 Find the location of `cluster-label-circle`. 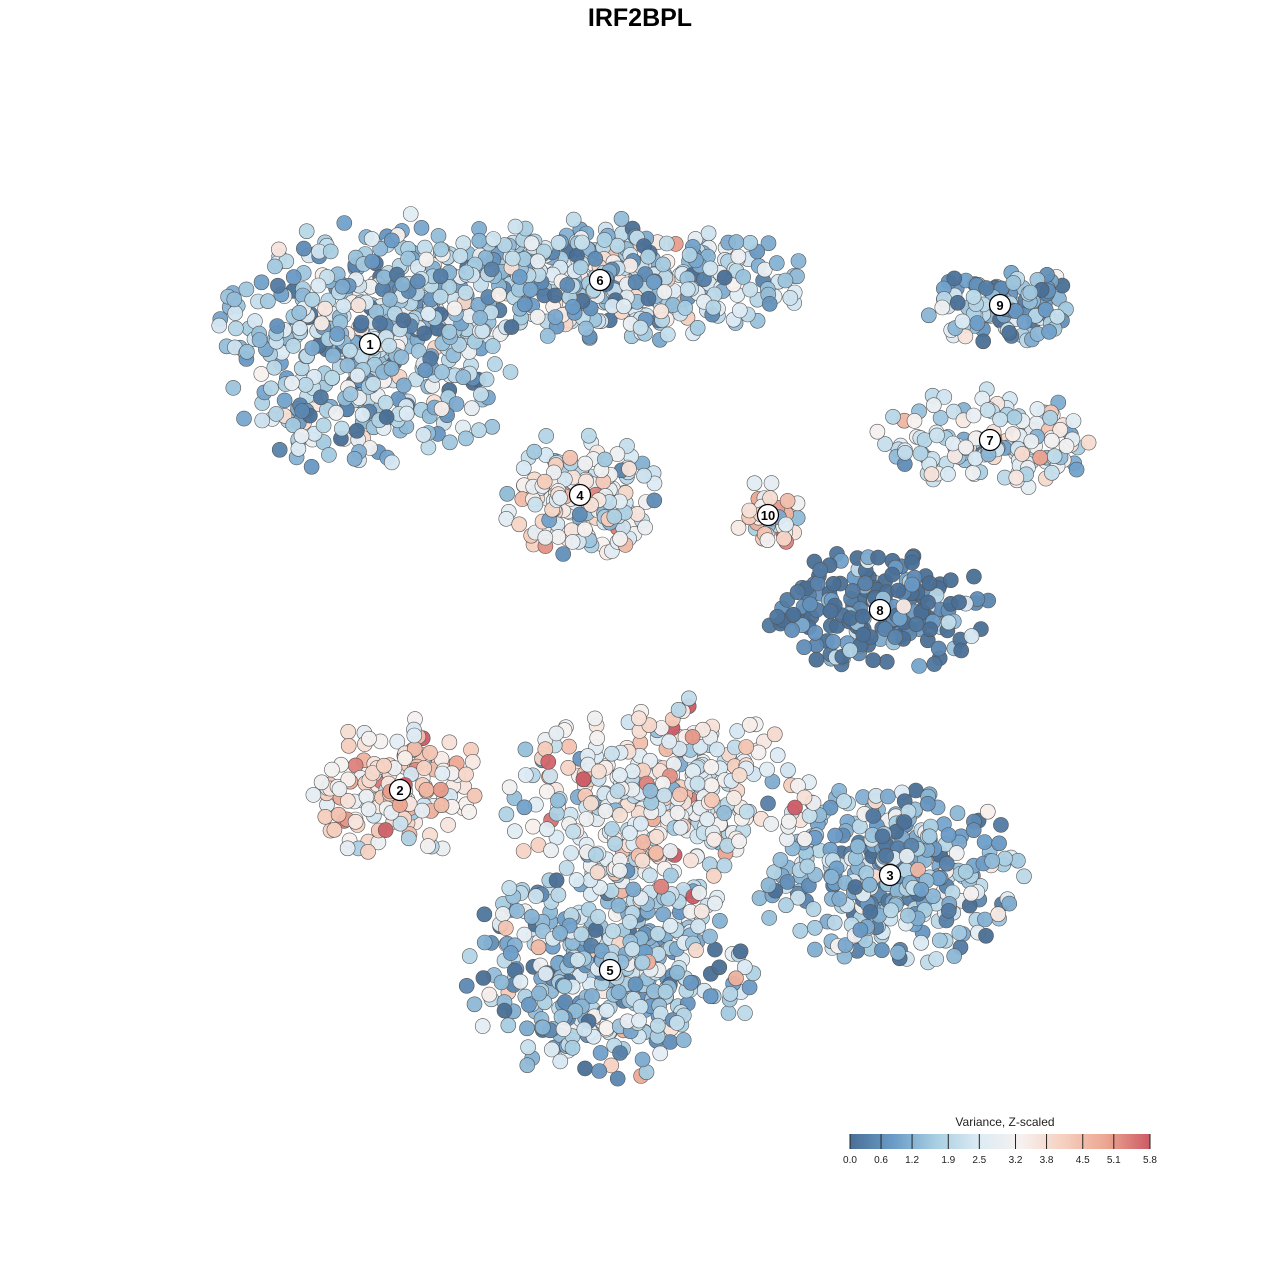

cluster-label-circle is located at coordinates (400, 790).